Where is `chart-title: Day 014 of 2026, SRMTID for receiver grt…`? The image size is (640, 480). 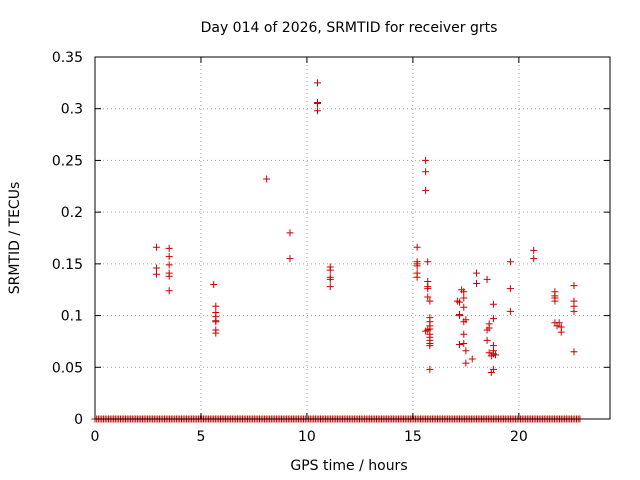
chart-title: Day 014 of 2026, SRMTID for receiver grt… is located at coordinates (349, 28).